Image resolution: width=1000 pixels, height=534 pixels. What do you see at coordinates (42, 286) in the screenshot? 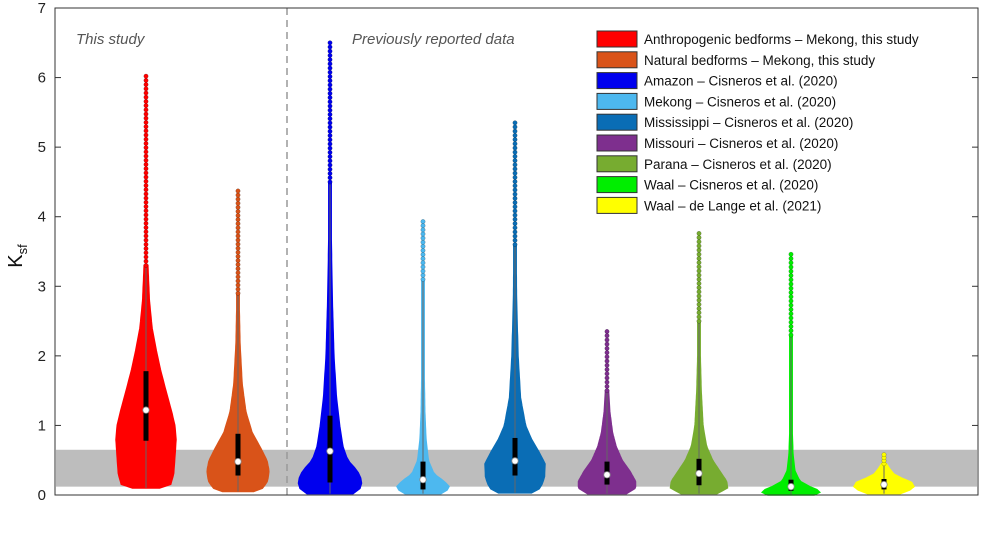
I see `y-tick-label: 3` at bounding box center [42, 286].